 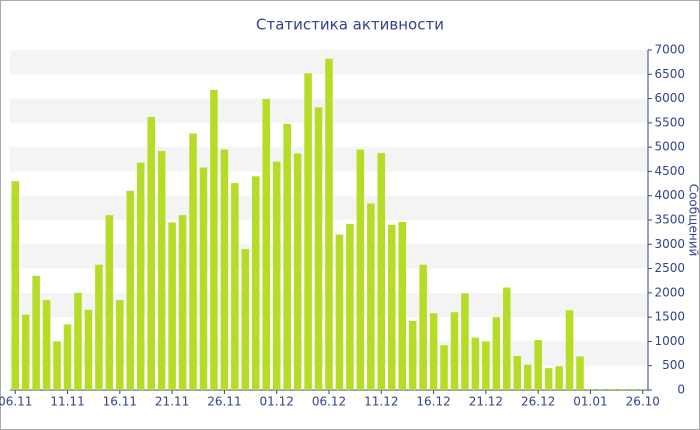 I want to click on x-tick-label: 16.12, so click(x=433, y=402).